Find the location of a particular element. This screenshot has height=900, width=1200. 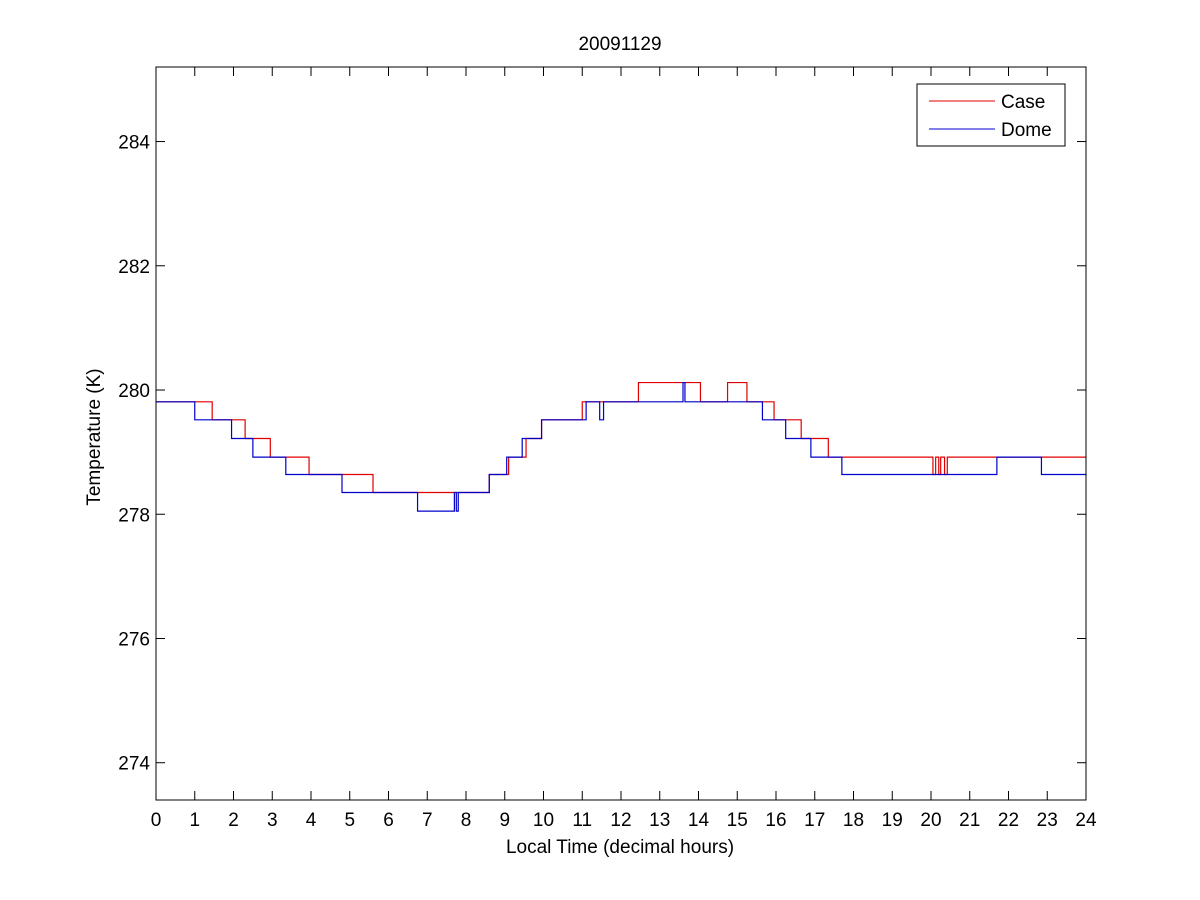

y-tick-label: 278 is located at coordinates (134, 515).